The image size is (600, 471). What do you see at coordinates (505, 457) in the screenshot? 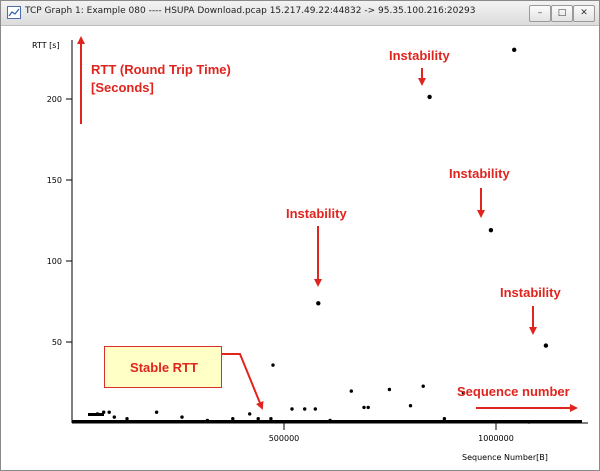
I see `x-axis-label: Sequence Number[B]` at bounding box center [505, 457].